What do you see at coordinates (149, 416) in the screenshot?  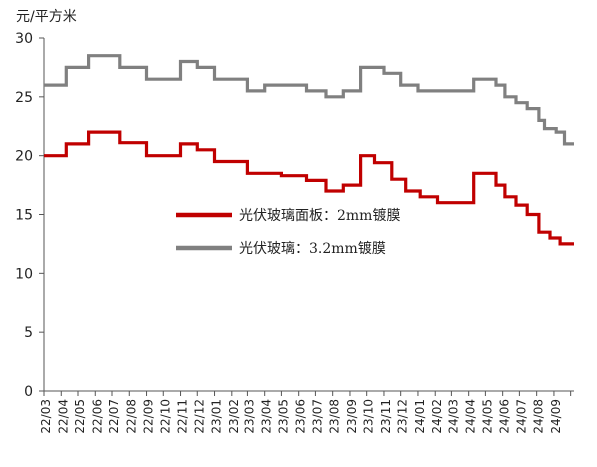 I see `x-tick-label: 22/09` at bounding box center [149, 416].